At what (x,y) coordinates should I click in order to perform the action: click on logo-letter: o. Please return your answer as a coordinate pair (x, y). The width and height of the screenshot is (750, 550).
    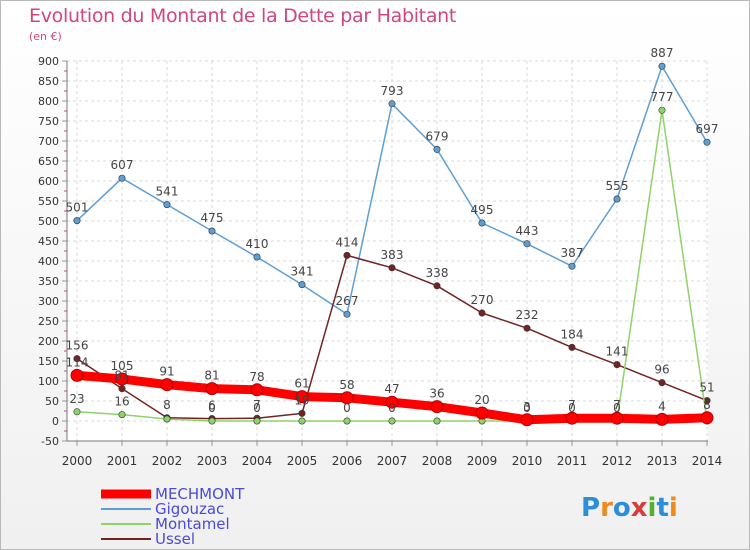
    Looking at the image, I should click on (621, 508).